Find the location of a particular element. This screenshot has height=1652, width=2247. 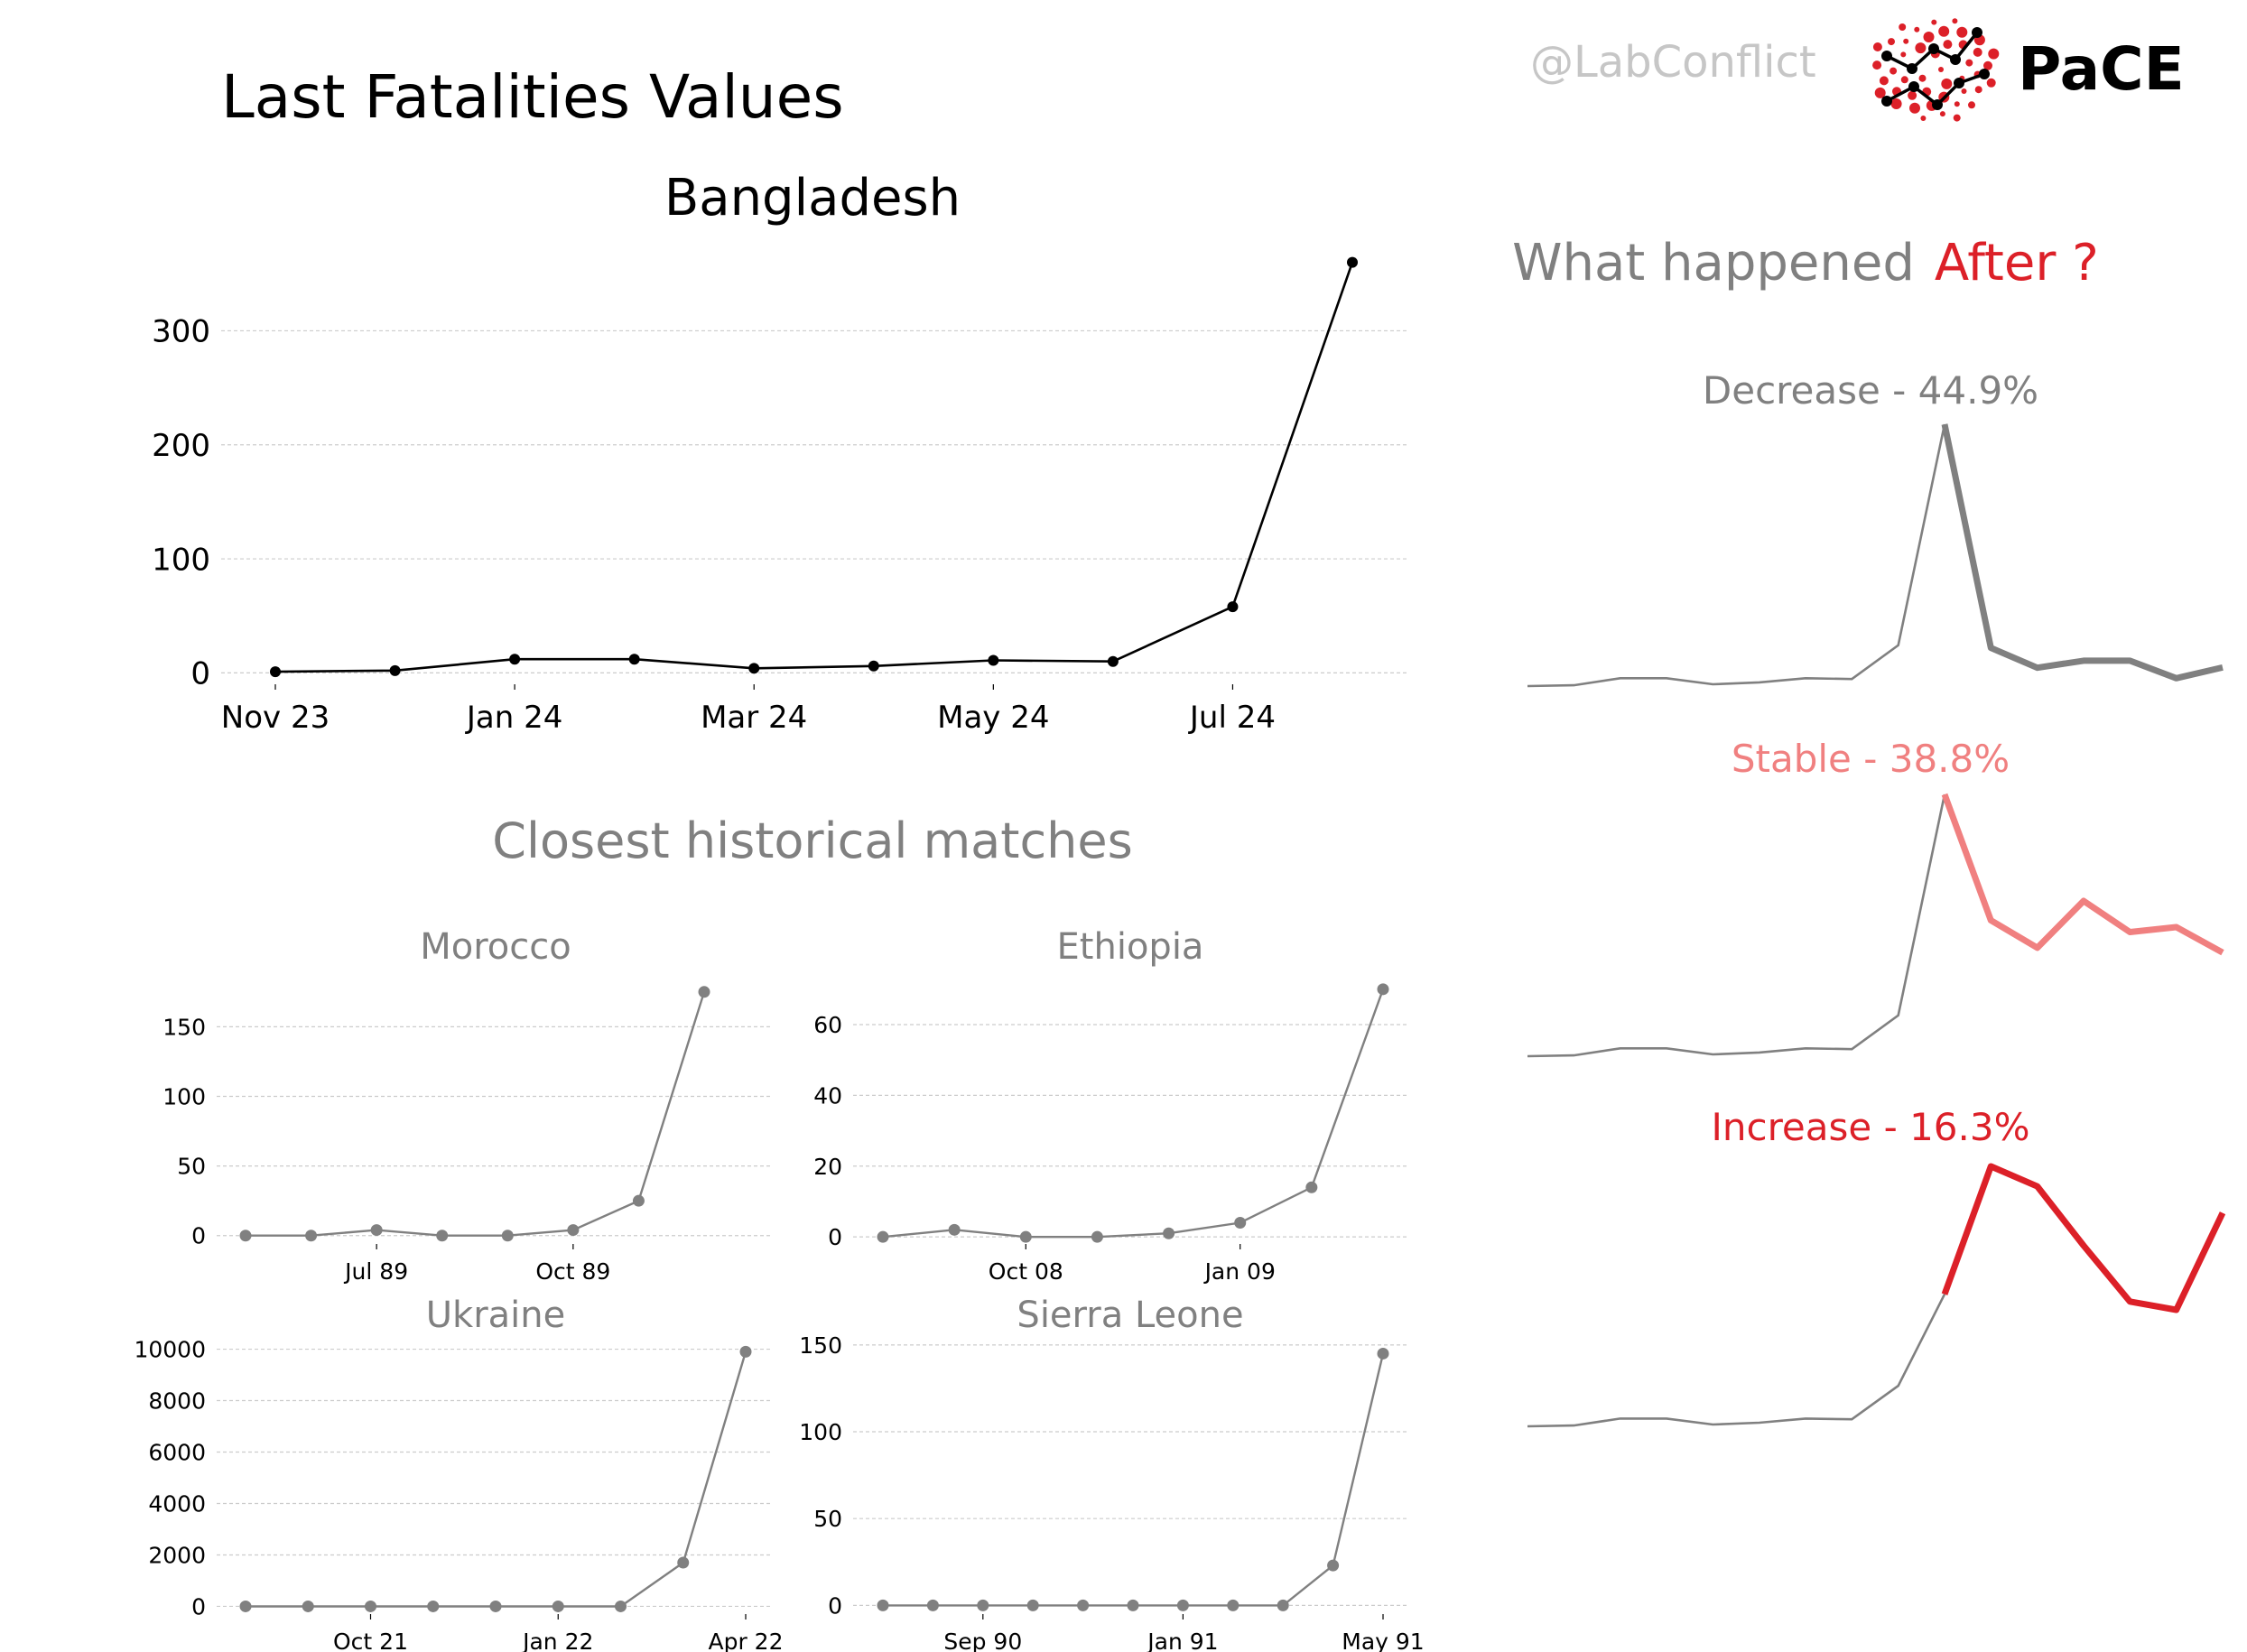

history-section-title: Closest historical matches is located at coordinates (812, 840).